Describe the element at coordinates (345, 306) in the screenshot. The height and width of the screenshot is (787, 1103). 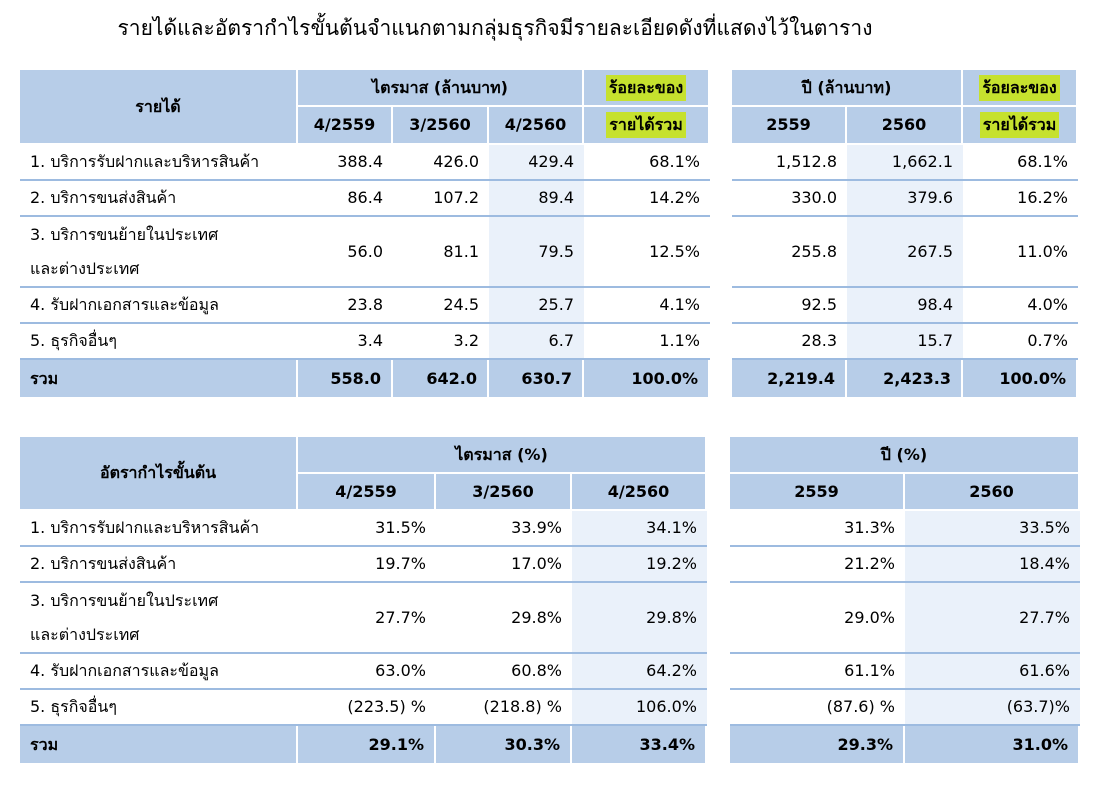
I see `value-cell: 23.8` at that location.